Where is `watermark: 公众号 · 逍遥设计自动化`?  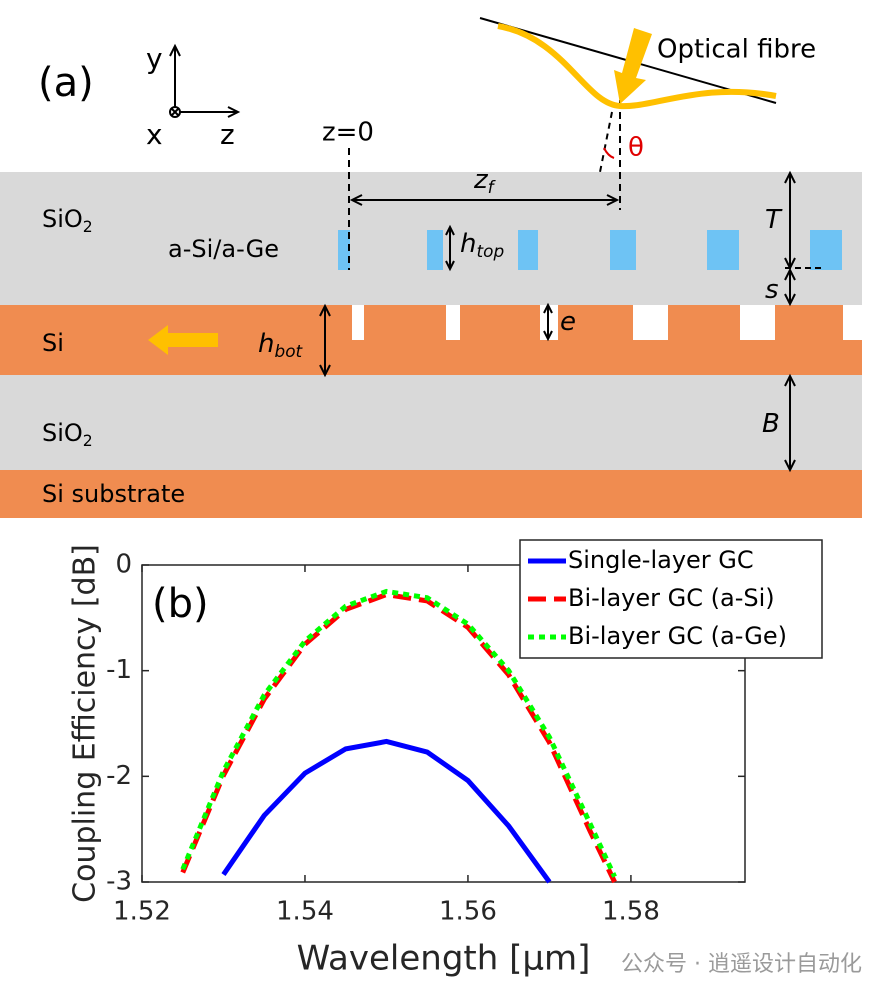
watermark: 公众号 · 逍遥设计自动化 is located at coordinates (741, 964).